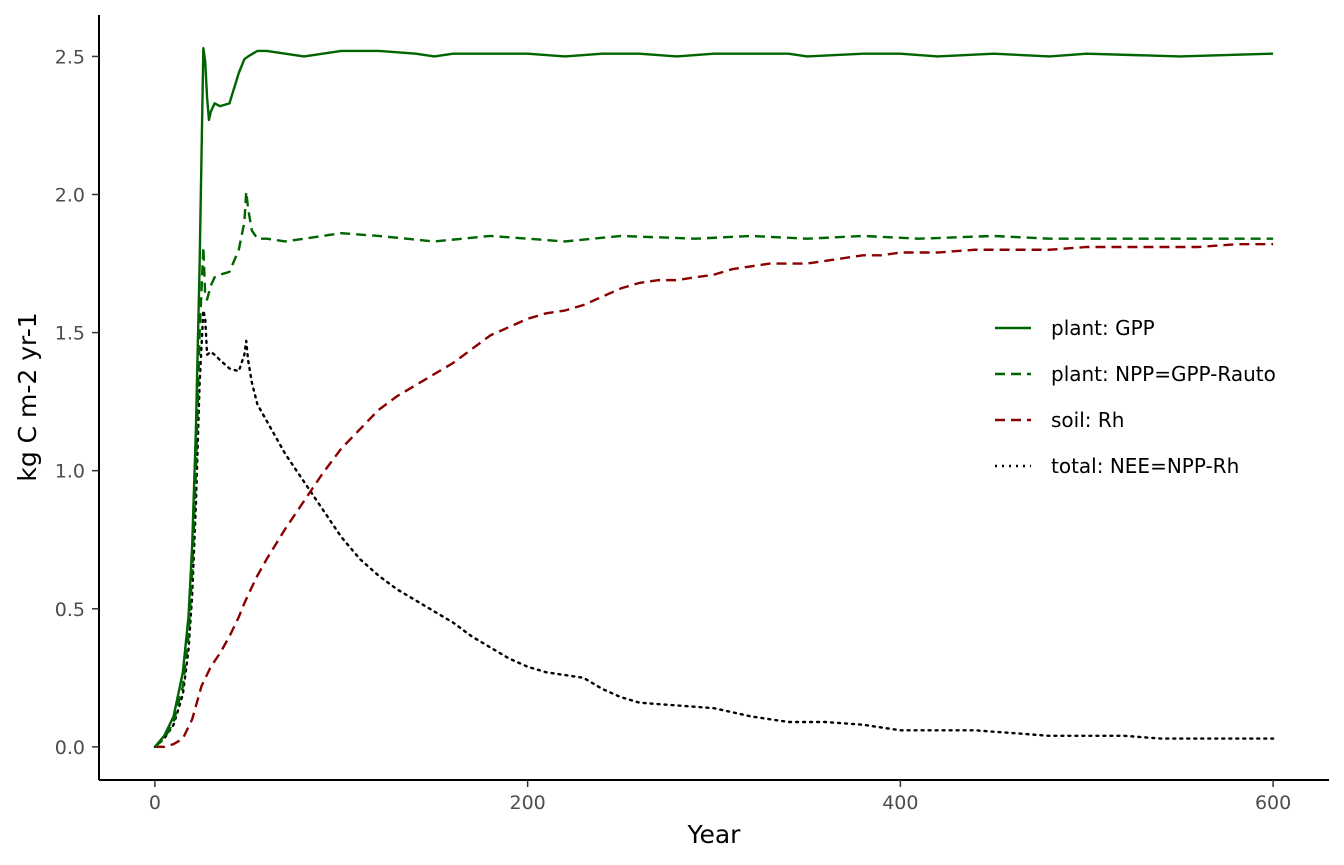 This screenshot has height=865, width=1344. Describe the element at coordinates (714, 834) in the screenshot. I see `x-axis-title: Year` at that location.